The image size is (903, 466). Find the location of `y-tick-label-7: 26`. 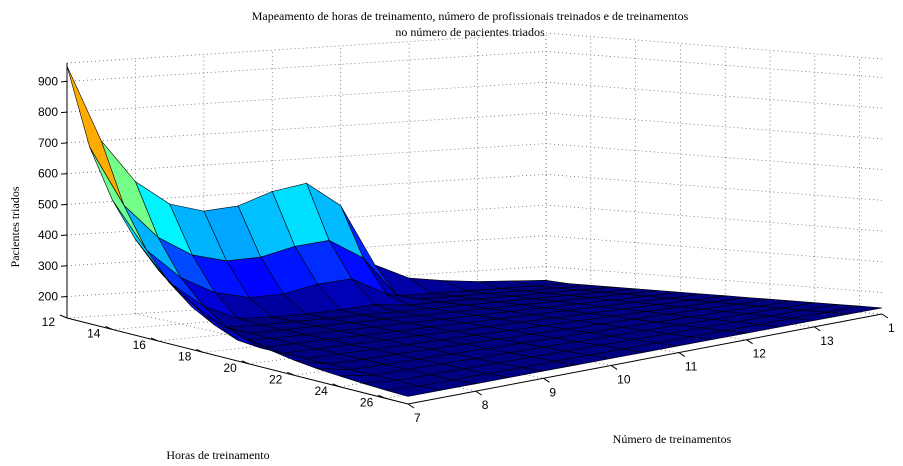

y-tick-label-7: 26 is located at coordinates (367, 402).